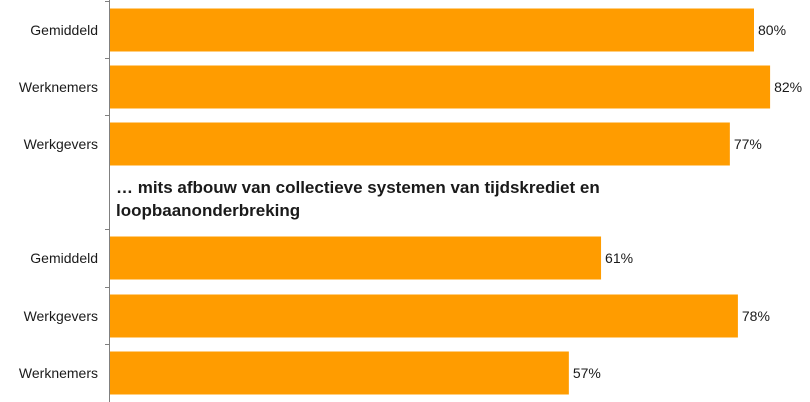 The width and height of the screenshot is (810, 402). Describe the element at coordinates (748, 144) in the screenshot. I see `value-label: 77%` at that location.